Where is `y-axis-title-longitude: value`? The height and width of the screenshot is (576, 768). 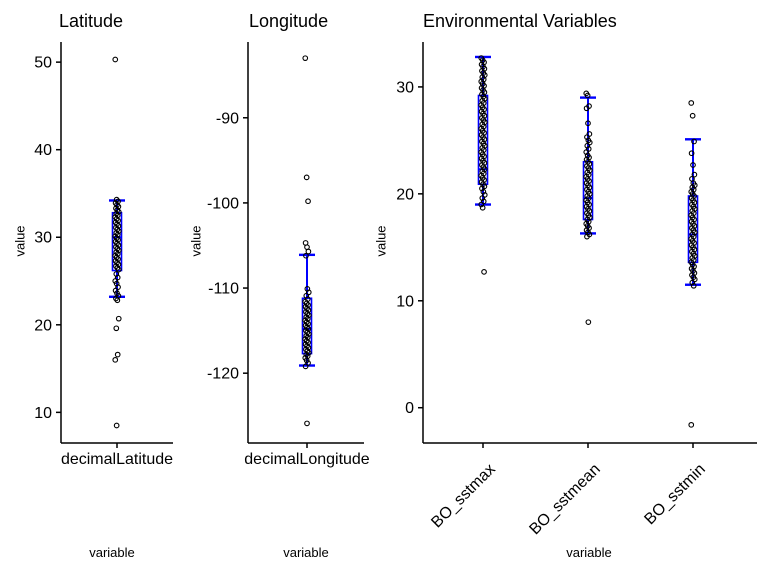
y-axis-title-longitude: value is located at coordinates (196, 241).